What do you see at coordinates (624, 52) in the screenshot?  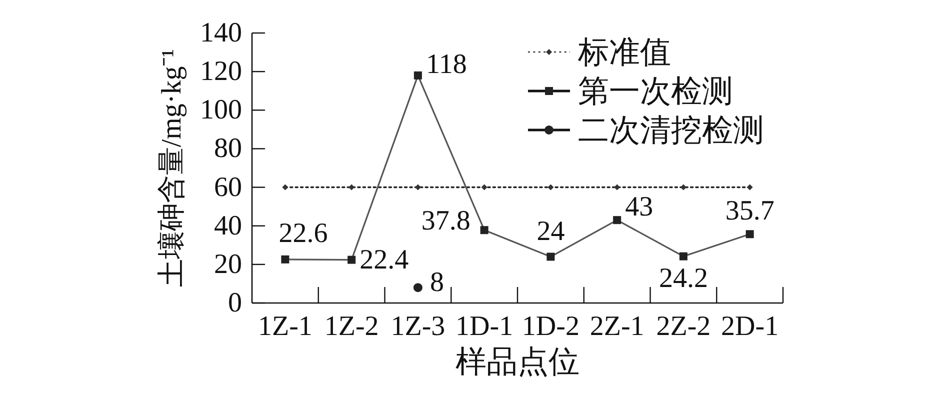 I see `legend-label: 标准值` at bounding box center [624, 52].